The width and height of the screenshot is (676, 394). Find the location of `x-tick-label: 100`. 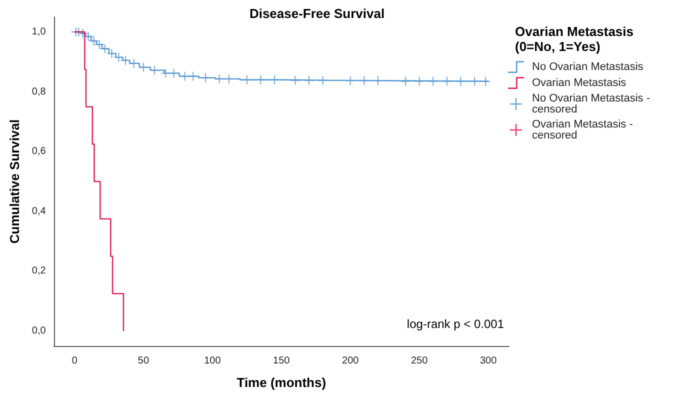

x-tick-label: 100 is located at coordinates (213, 361).